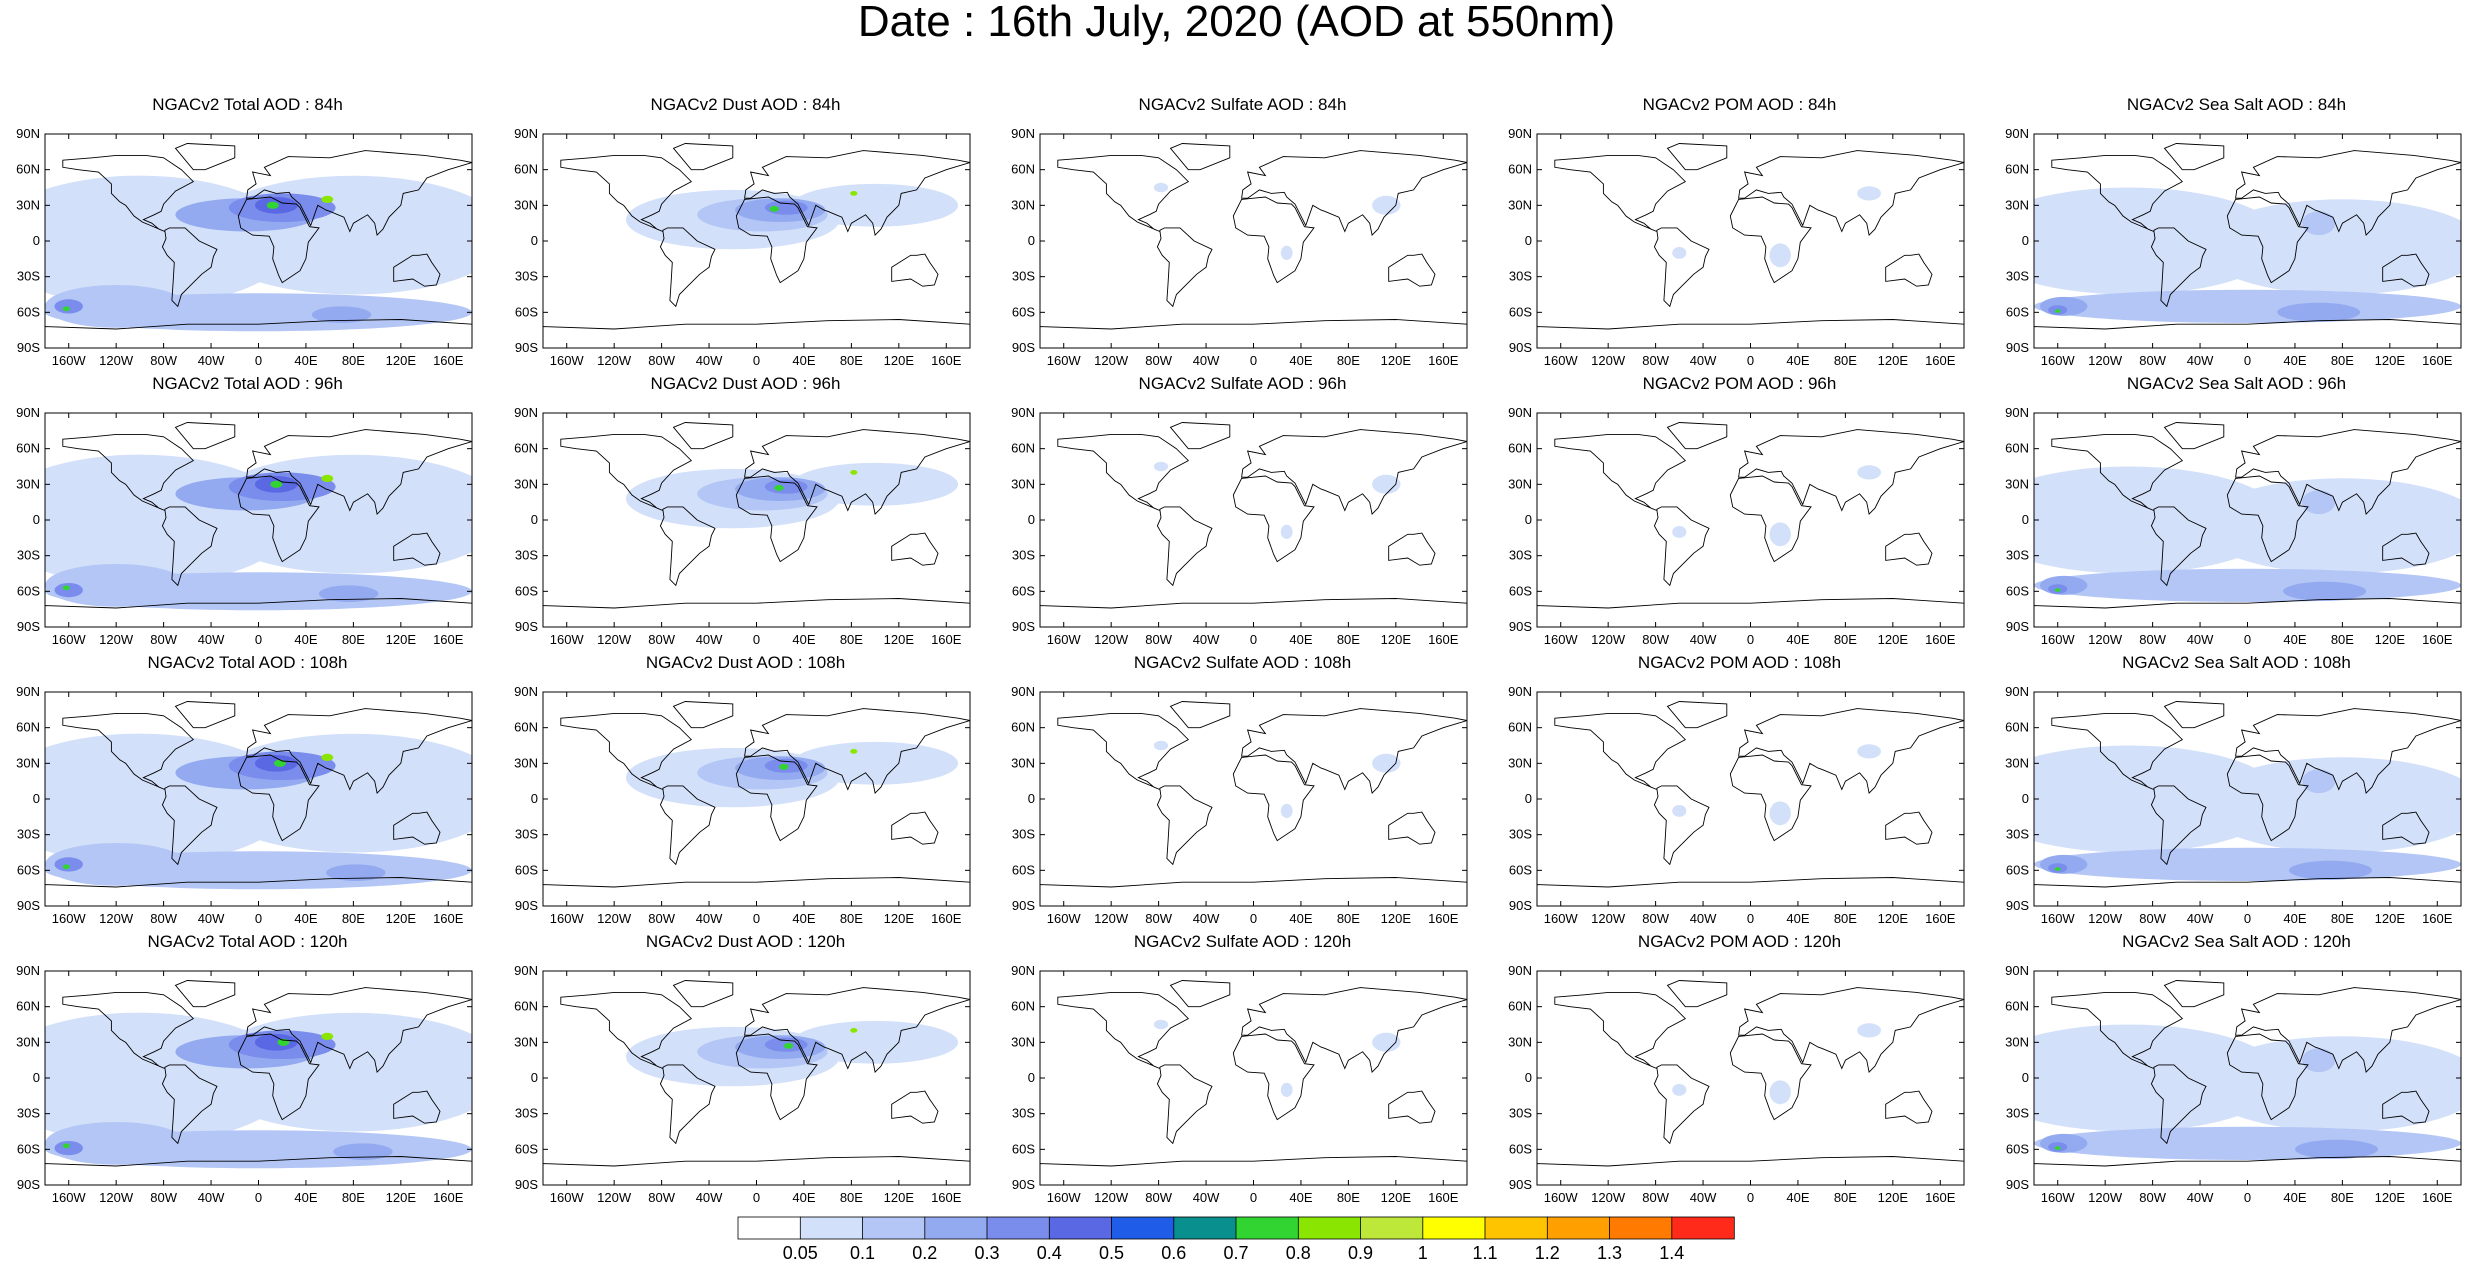  I want to click on map-background, so click(1253, 1078).